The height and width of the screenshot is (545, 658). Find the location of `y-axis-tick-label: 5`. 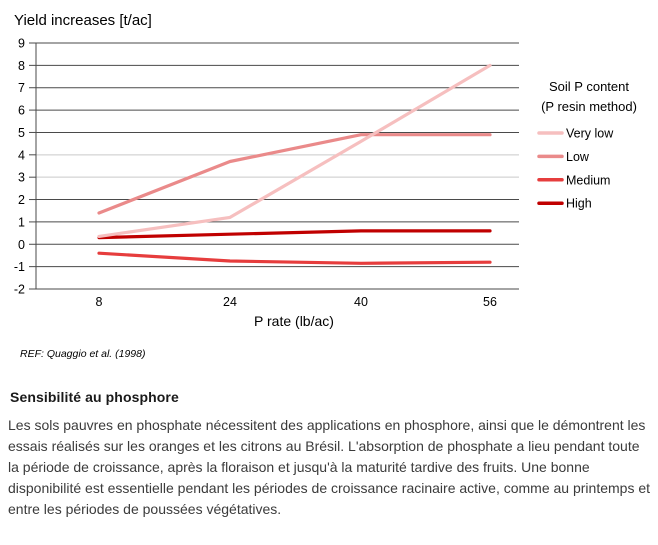

y-axis-tick-label: 5 is located at coordinates (21, 133).